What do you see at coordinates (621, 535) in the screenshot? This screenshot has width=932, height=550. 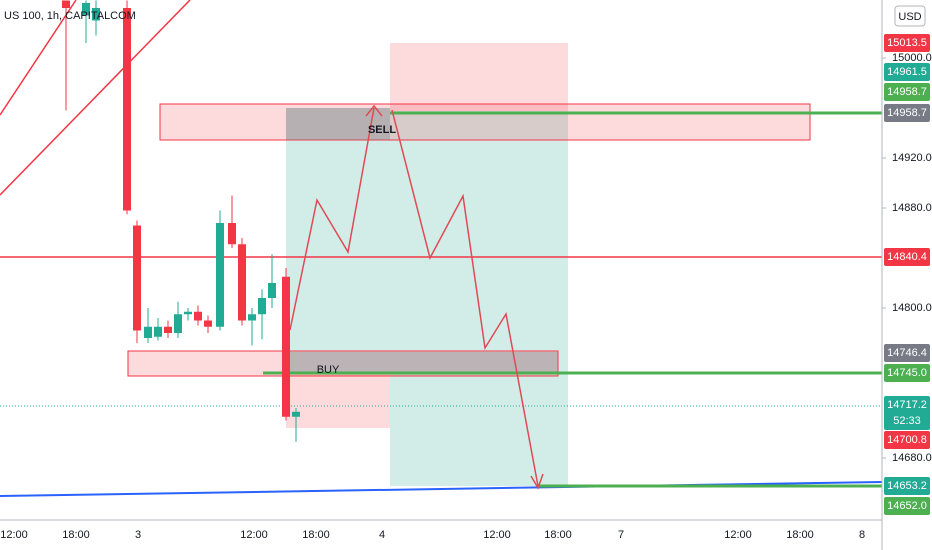 I see `time-label: 7` at bounding box center [621, 535].